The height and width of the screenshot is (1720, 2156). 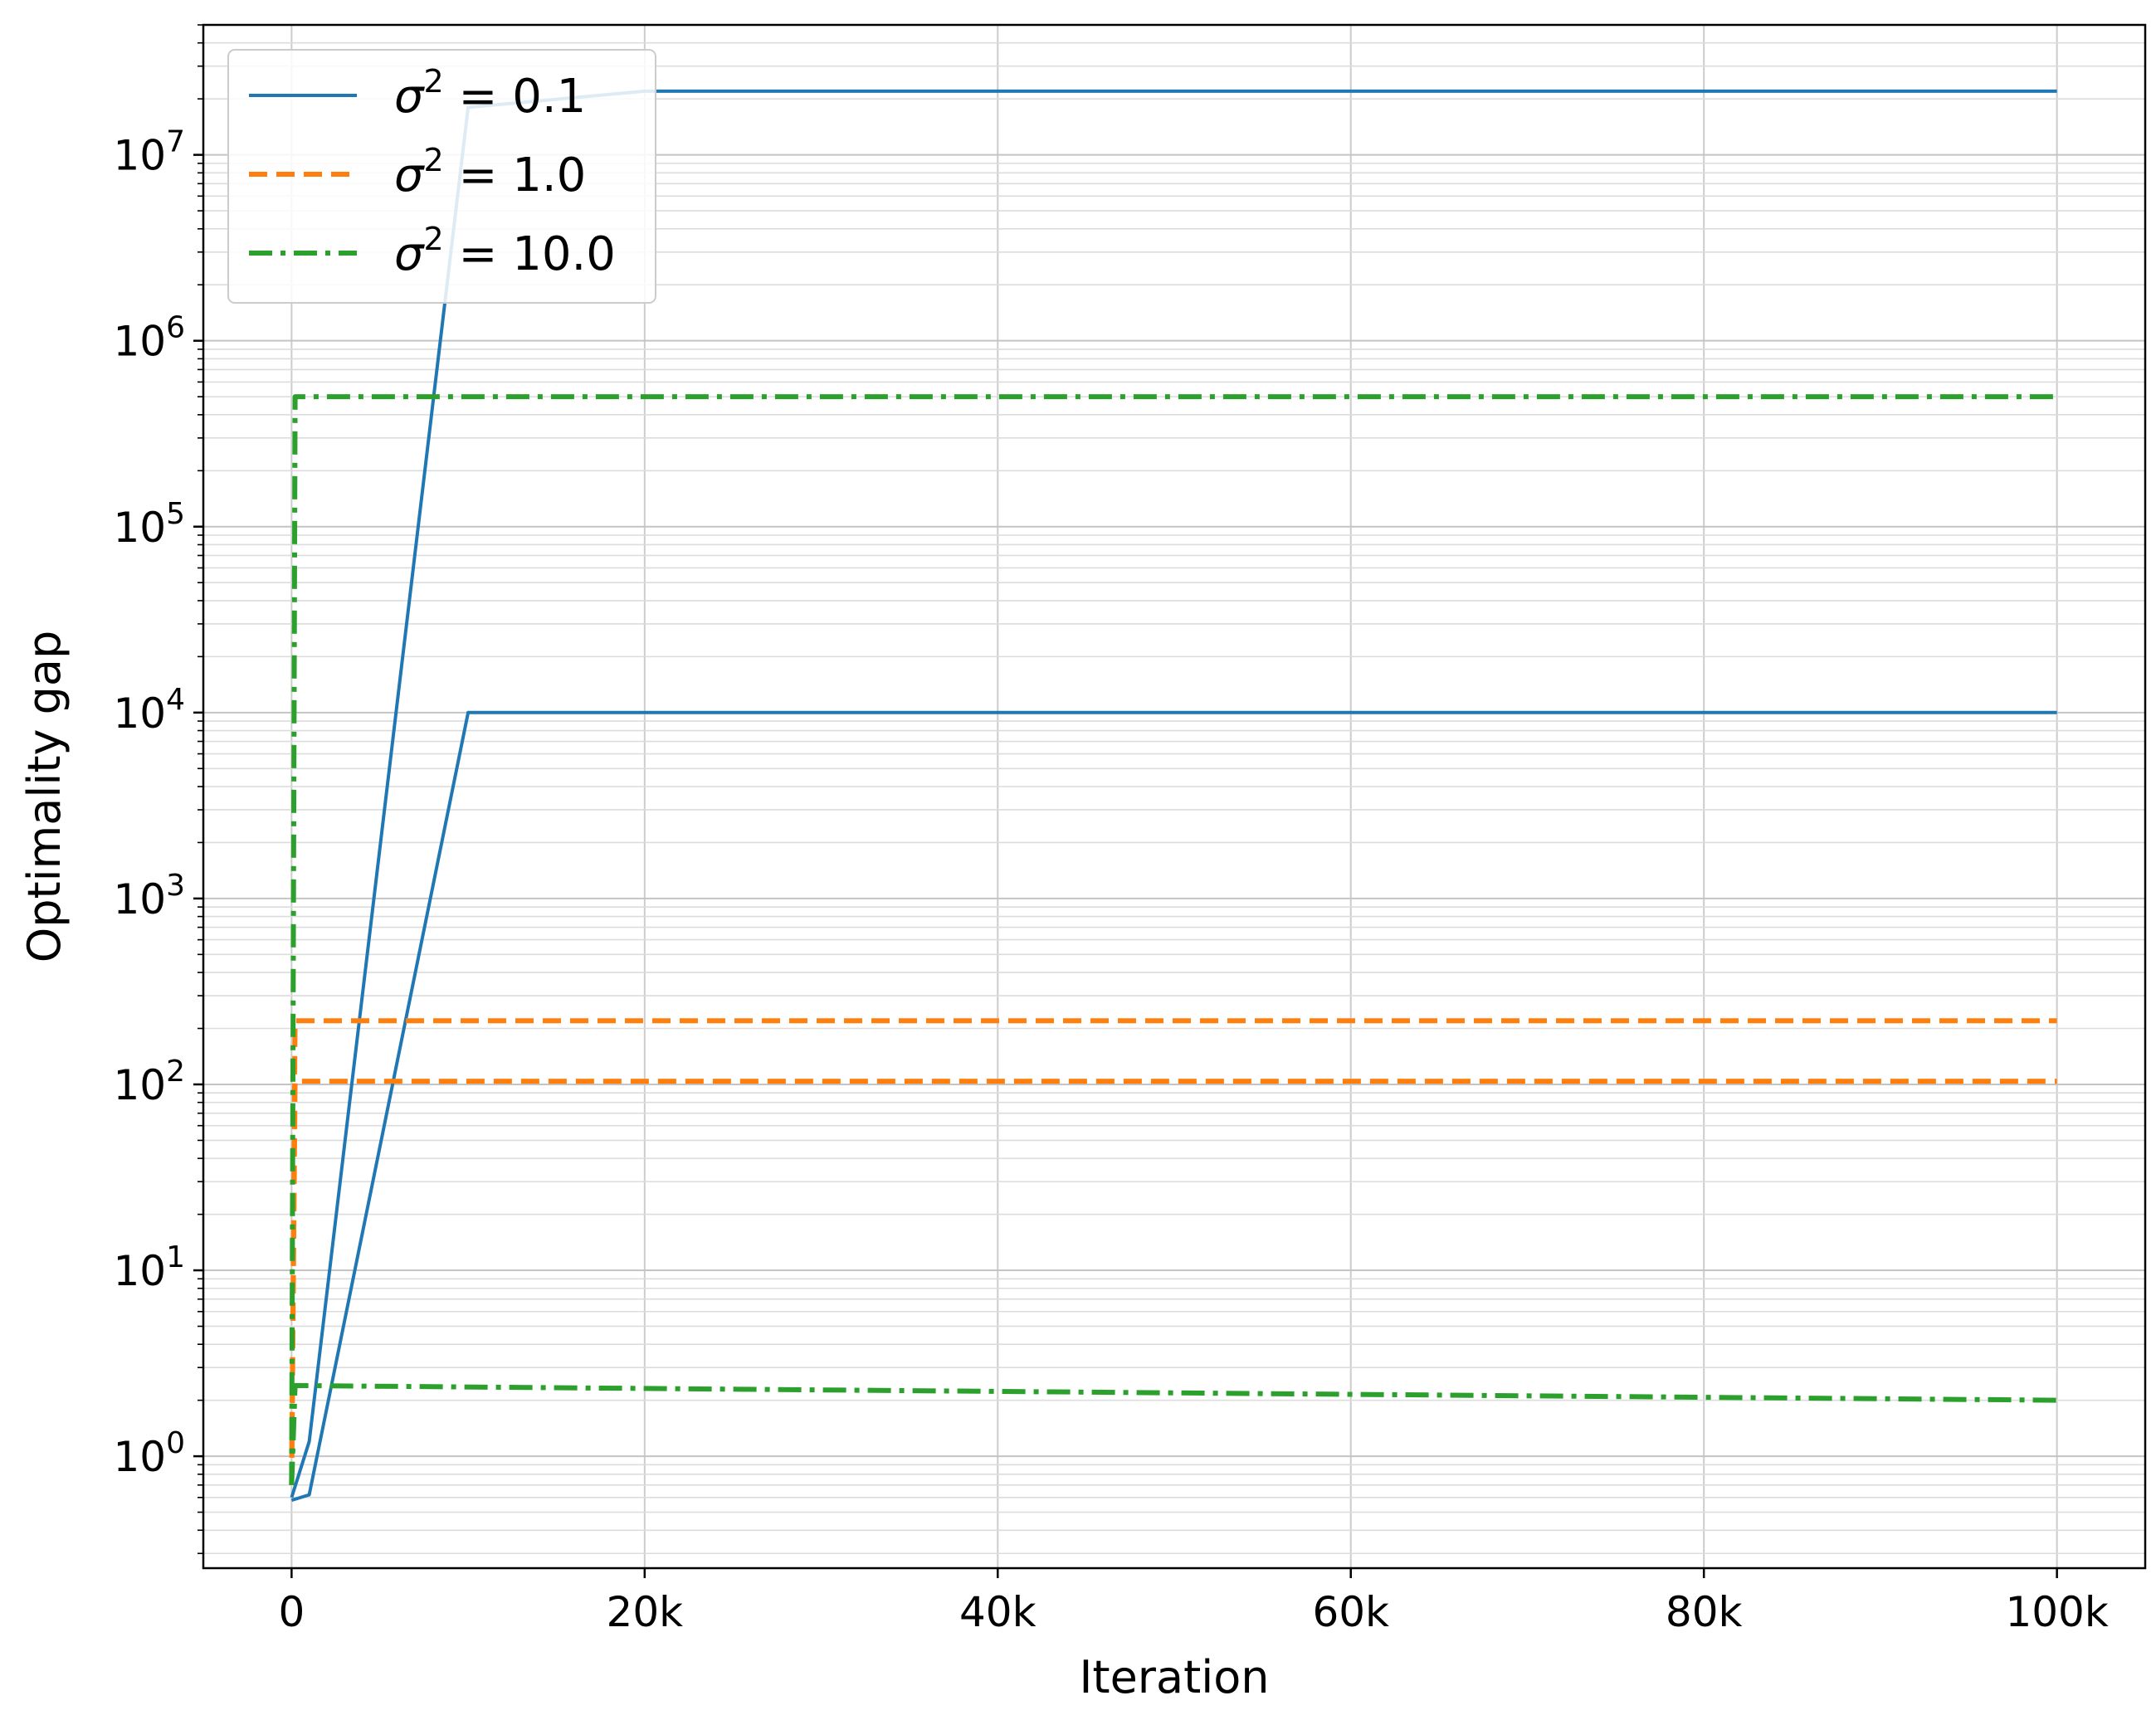 What do you see at coordinates (490, 93) in the screenshot?
I see `legend-label-0: σ2 = 0.1` at bounding box center [490, 93].